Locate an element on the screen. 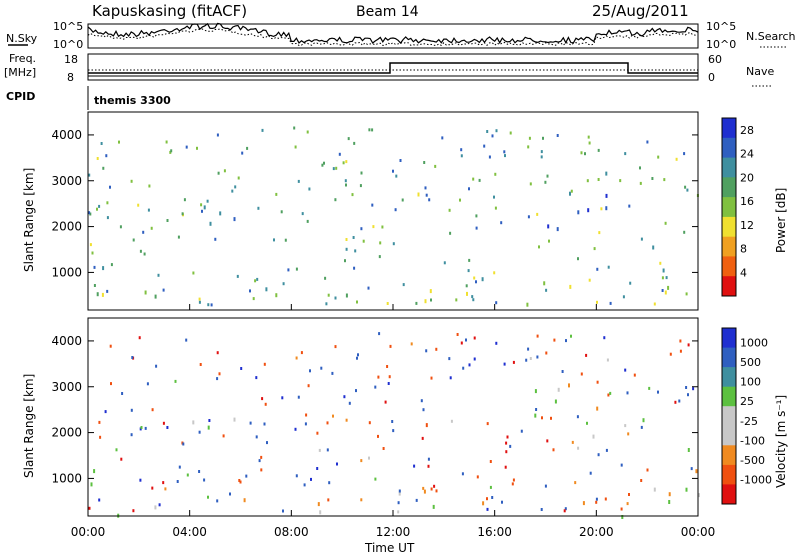  time-tick-label: 08:00 is located at coordinates (291, 532).